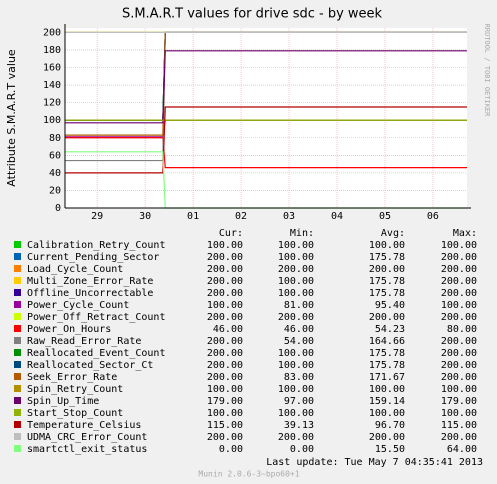 This screenshot has height=484, width=497. Describe the element at coordinates (241, 216) in the screenshot. I see `x-tick-label: 02` at that location.